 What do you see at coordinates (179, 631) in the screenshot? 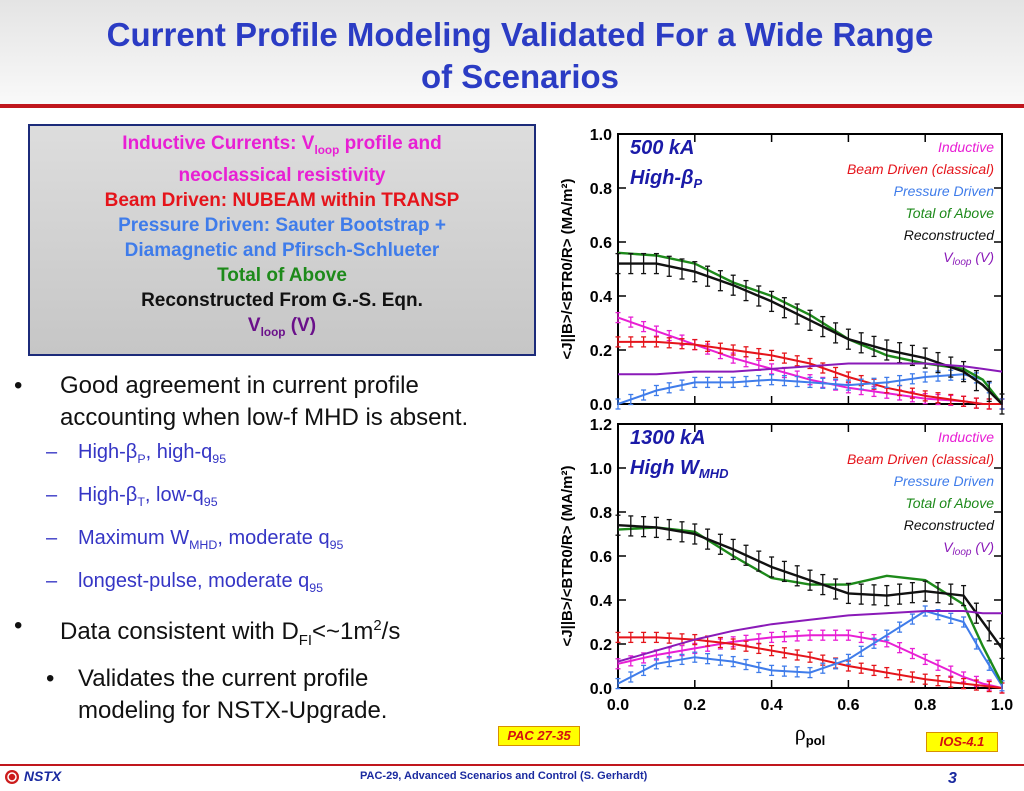
I see `b2-a: Data consistent with D` at bounding box center [179, 631].